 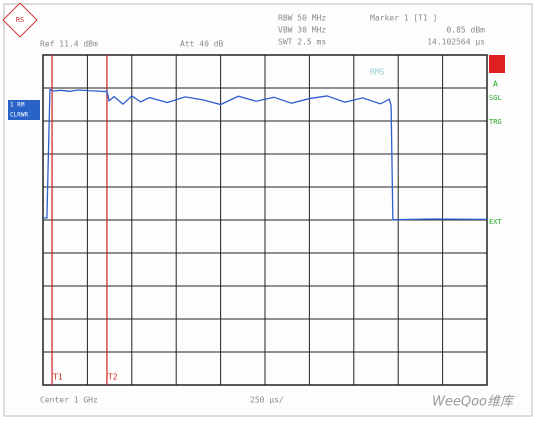 What do you see at coordinates (495, 98) in the screenshot?
I see `side-label: SGL` at bounding box center [495, 98].